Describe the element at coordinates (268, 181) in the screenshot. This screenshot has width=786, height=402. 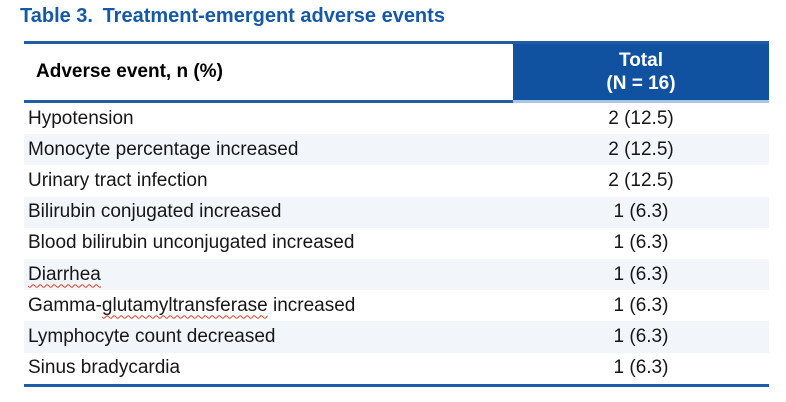
I see `adverse-event-cell: Urinary tract infection` at that location.